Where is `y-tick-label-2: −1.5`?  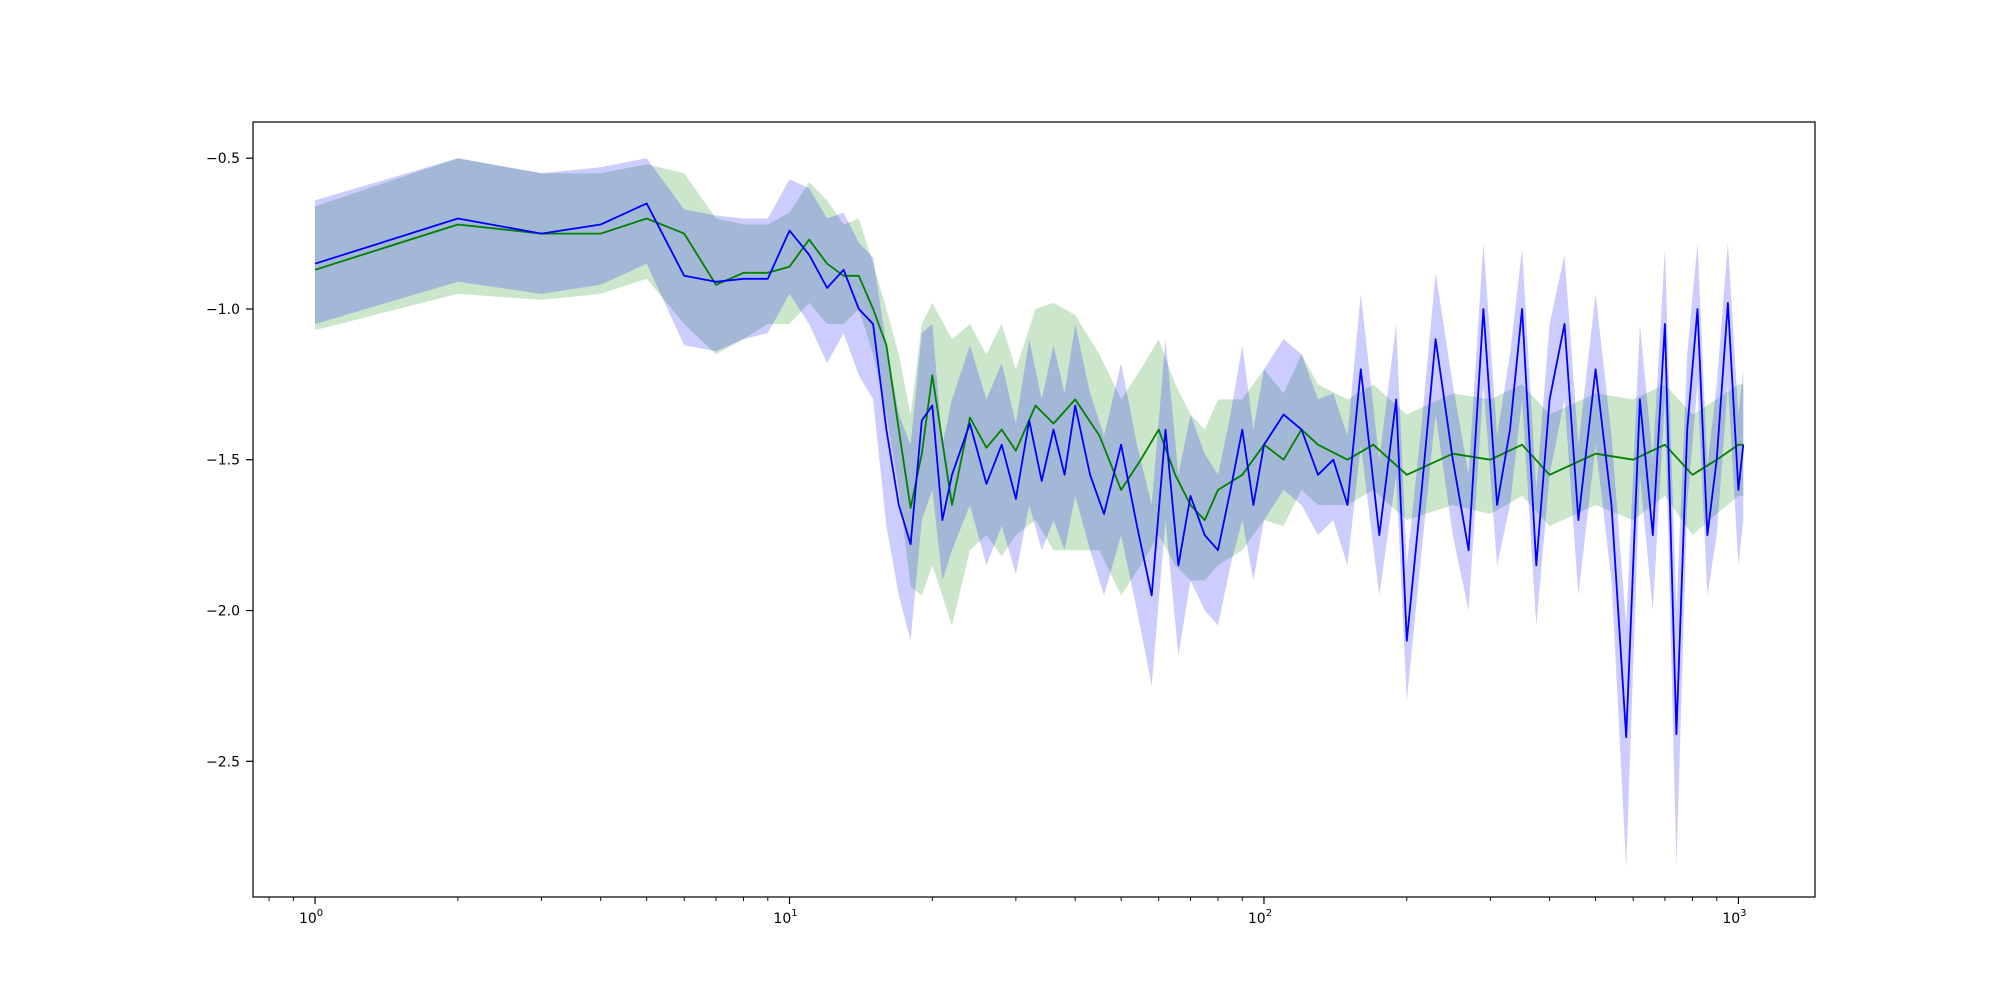 y-tick-label-2: −1.5 is located at coordinates (223, 461).